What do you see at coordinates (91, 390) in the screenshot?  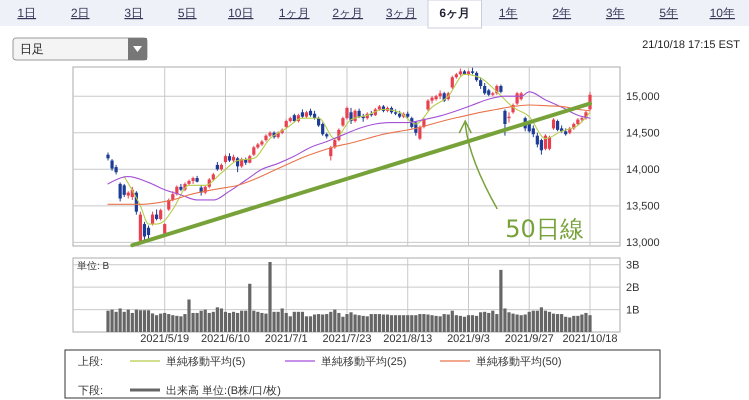 I see `legend-title: 下段:` at bounding box center [91, 390].